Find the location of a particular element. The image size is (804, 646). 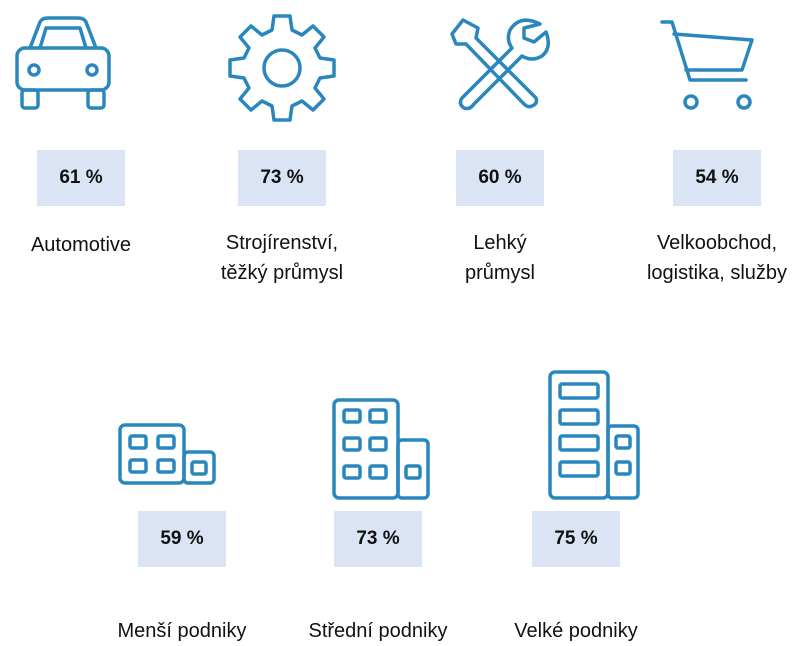

label-line: těžký průmysl is located at coordinates (282, 273).